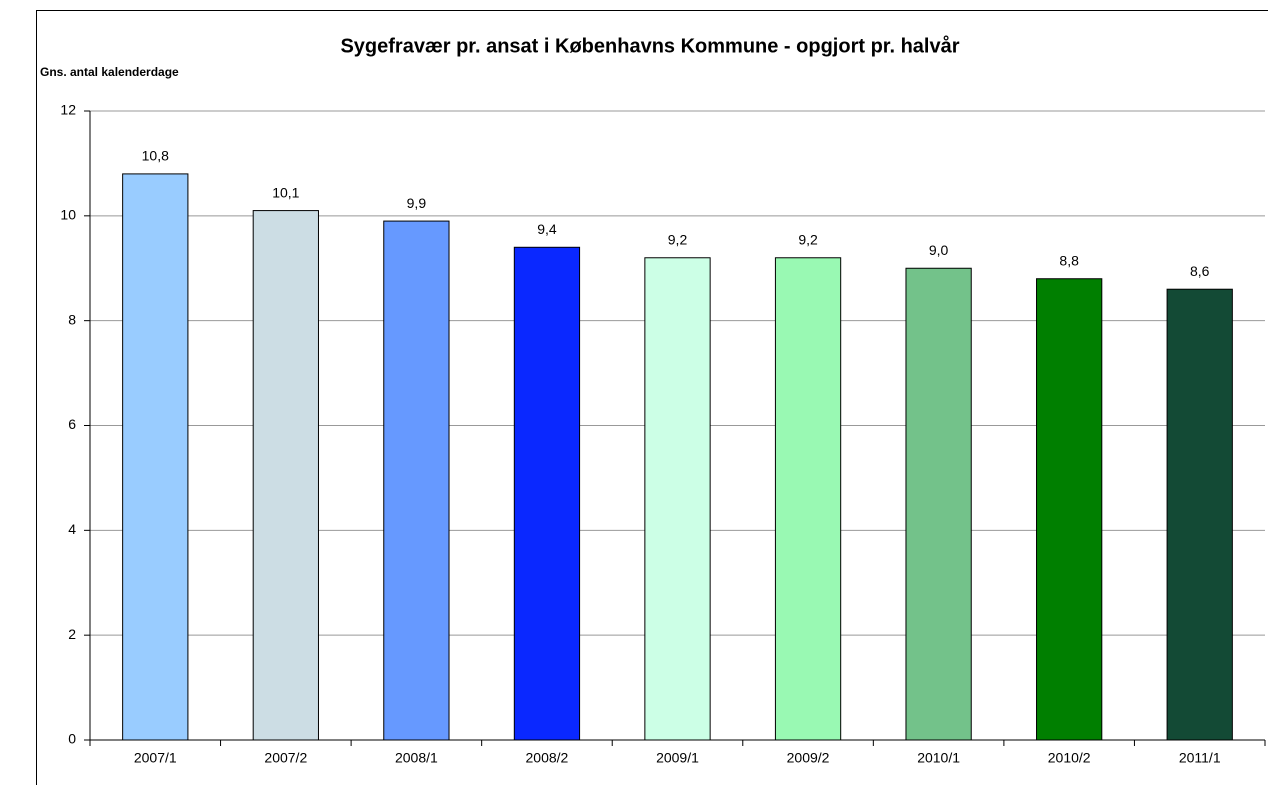 This screenshot has width=1268, height=785. What do you see at coordinates (285, 758) in the screenshot?
I see `x-tick-label: 2007/2` at bounding box center [285, 758].